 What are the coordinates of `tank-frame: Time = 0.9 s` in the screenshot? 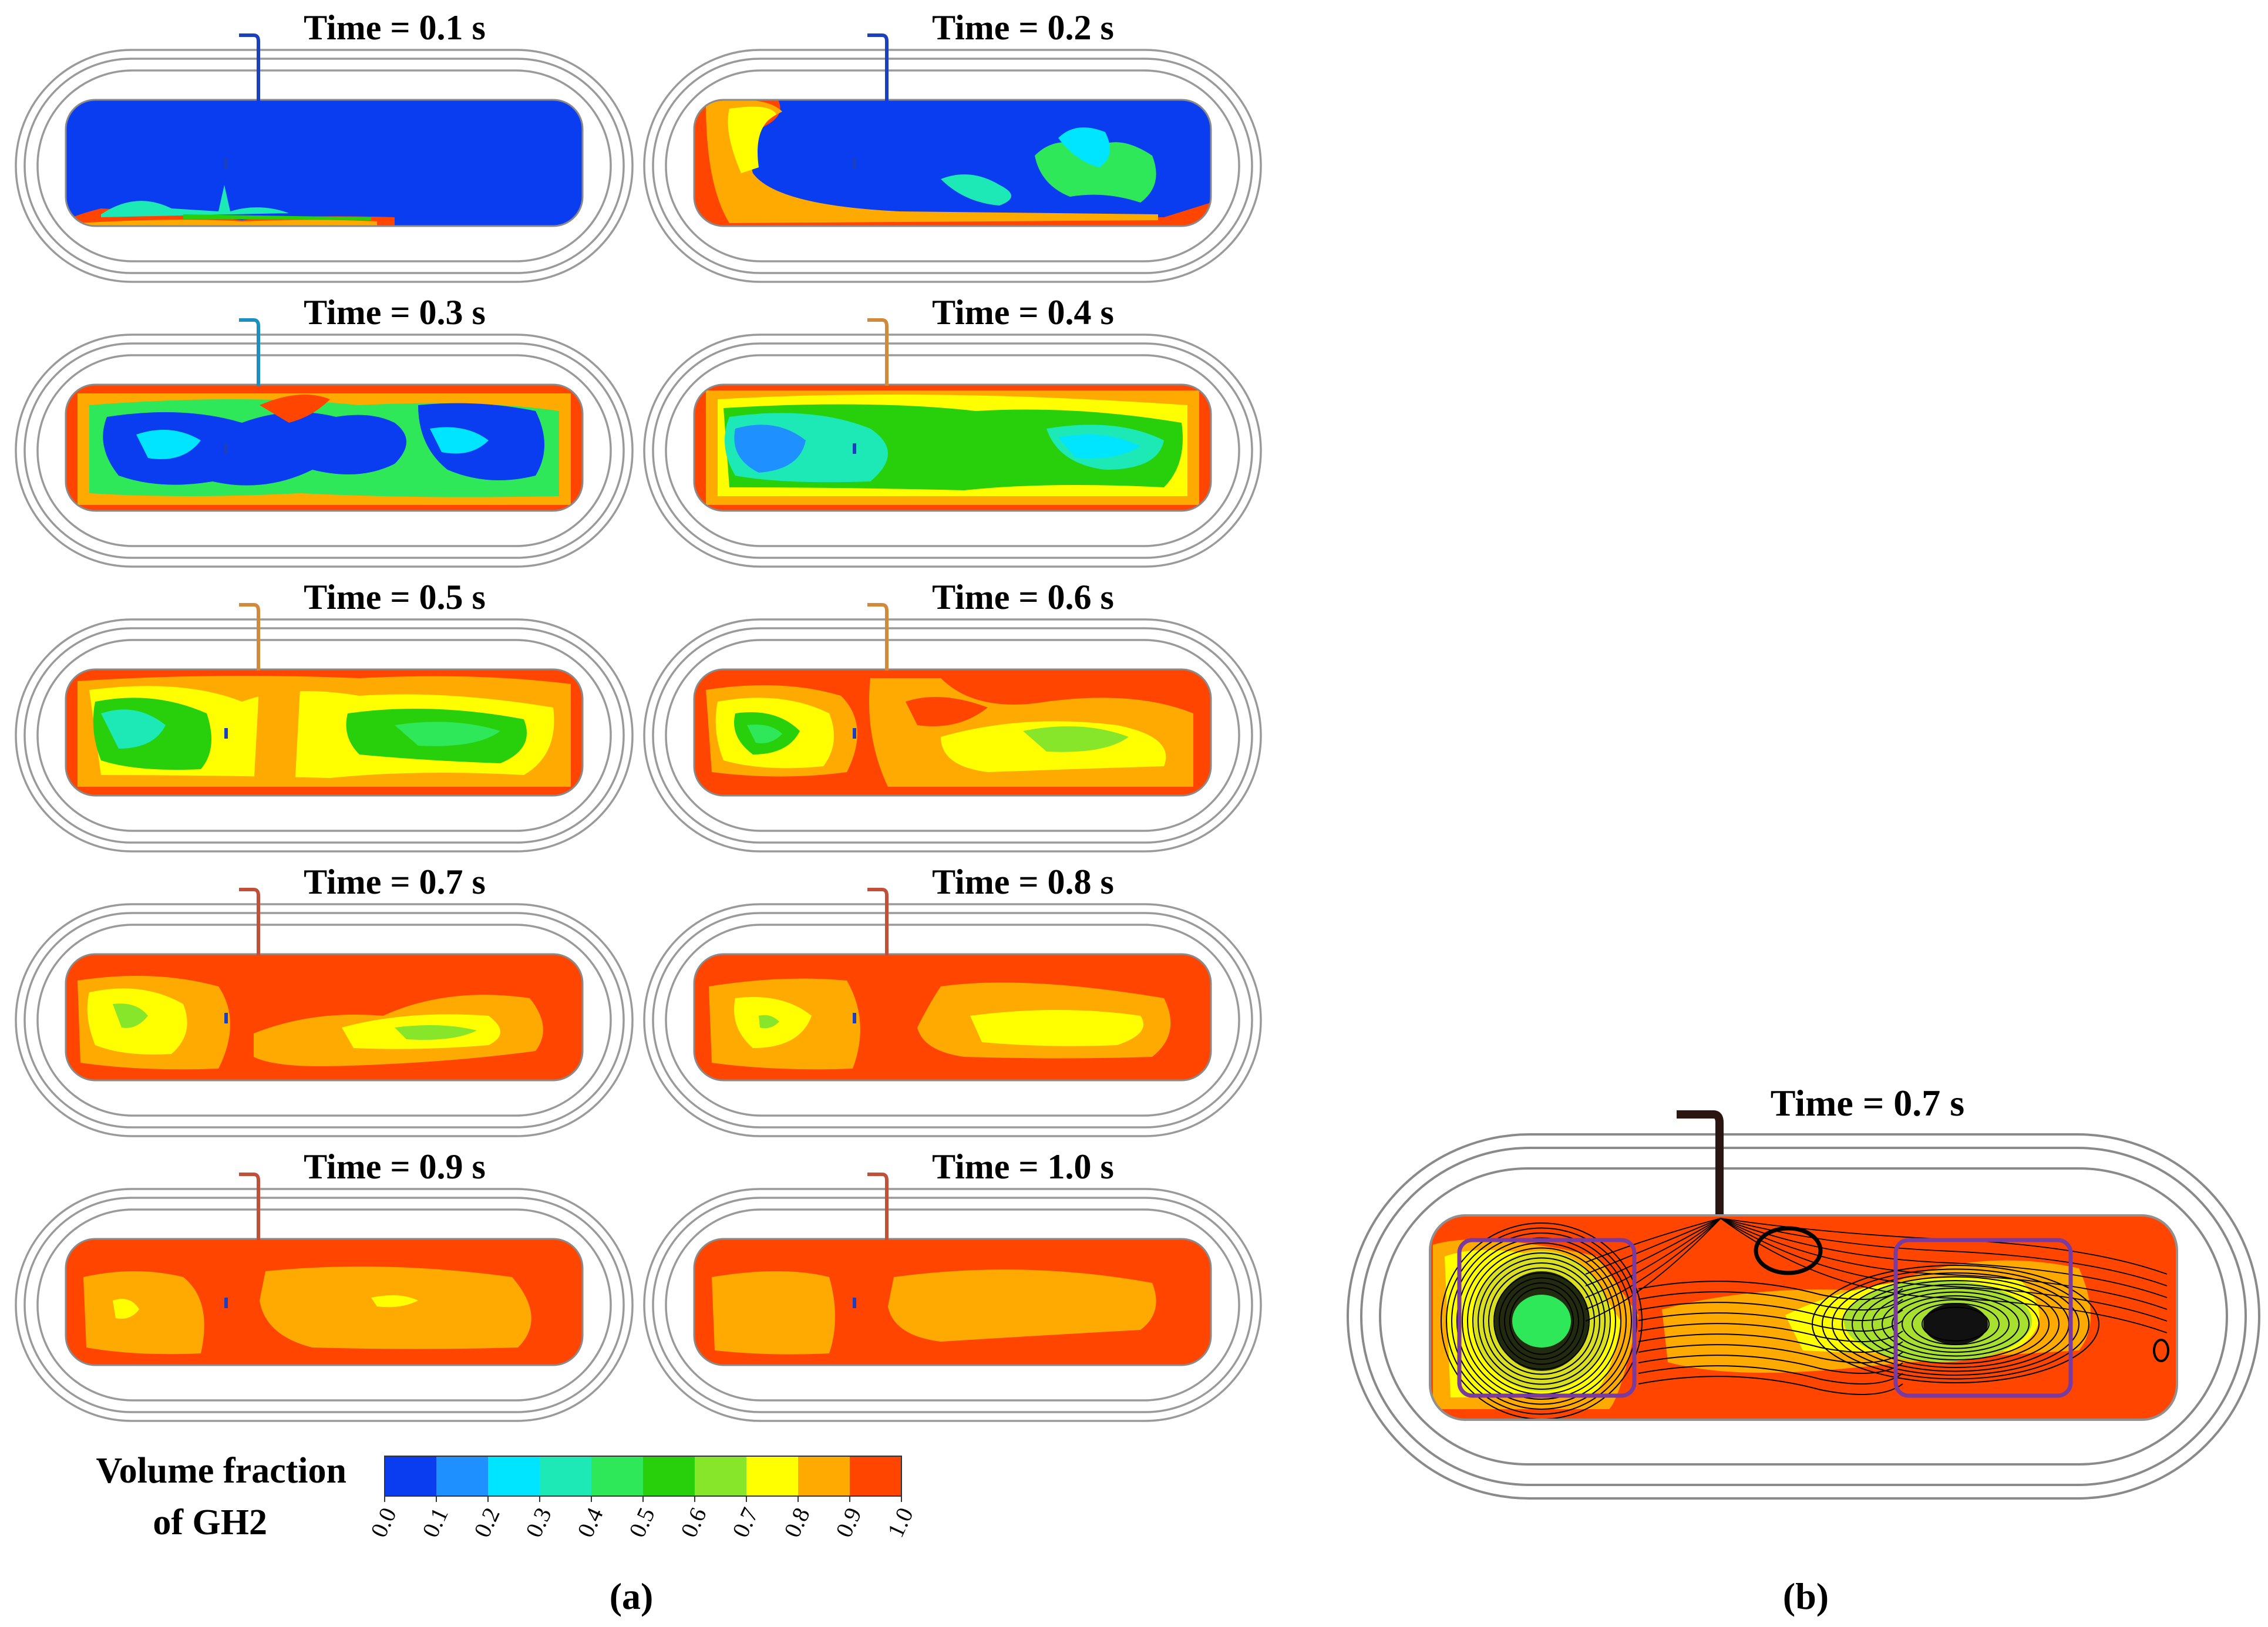 It's located at (324, 1284).